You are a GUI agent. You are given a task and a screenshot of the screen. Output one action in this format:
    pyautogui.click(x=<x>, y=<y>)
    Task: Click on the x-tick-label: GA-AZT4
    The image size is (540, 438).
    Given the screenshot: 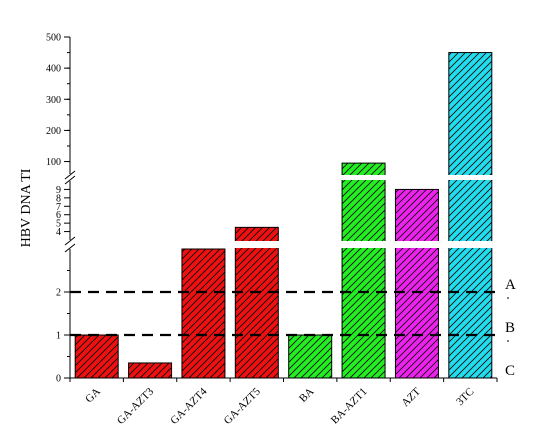 What is the action you would take?
    pyautogui.click(x=189, y=406)
    